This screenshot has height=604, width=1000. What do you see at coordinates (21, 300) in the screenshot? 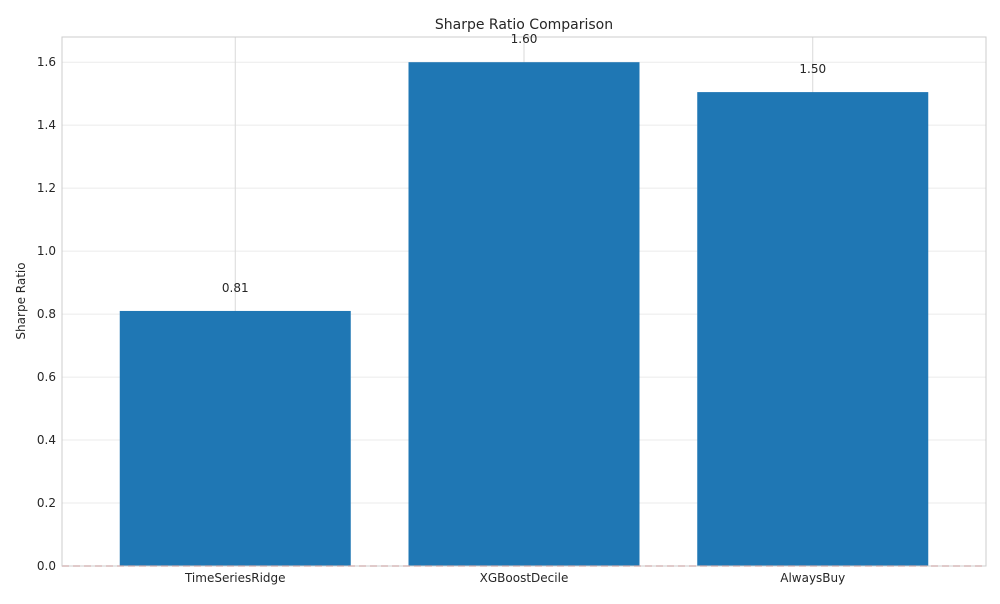
I see `y-axis-label: Sharpe Ratio` at bounding box center [21, 300].